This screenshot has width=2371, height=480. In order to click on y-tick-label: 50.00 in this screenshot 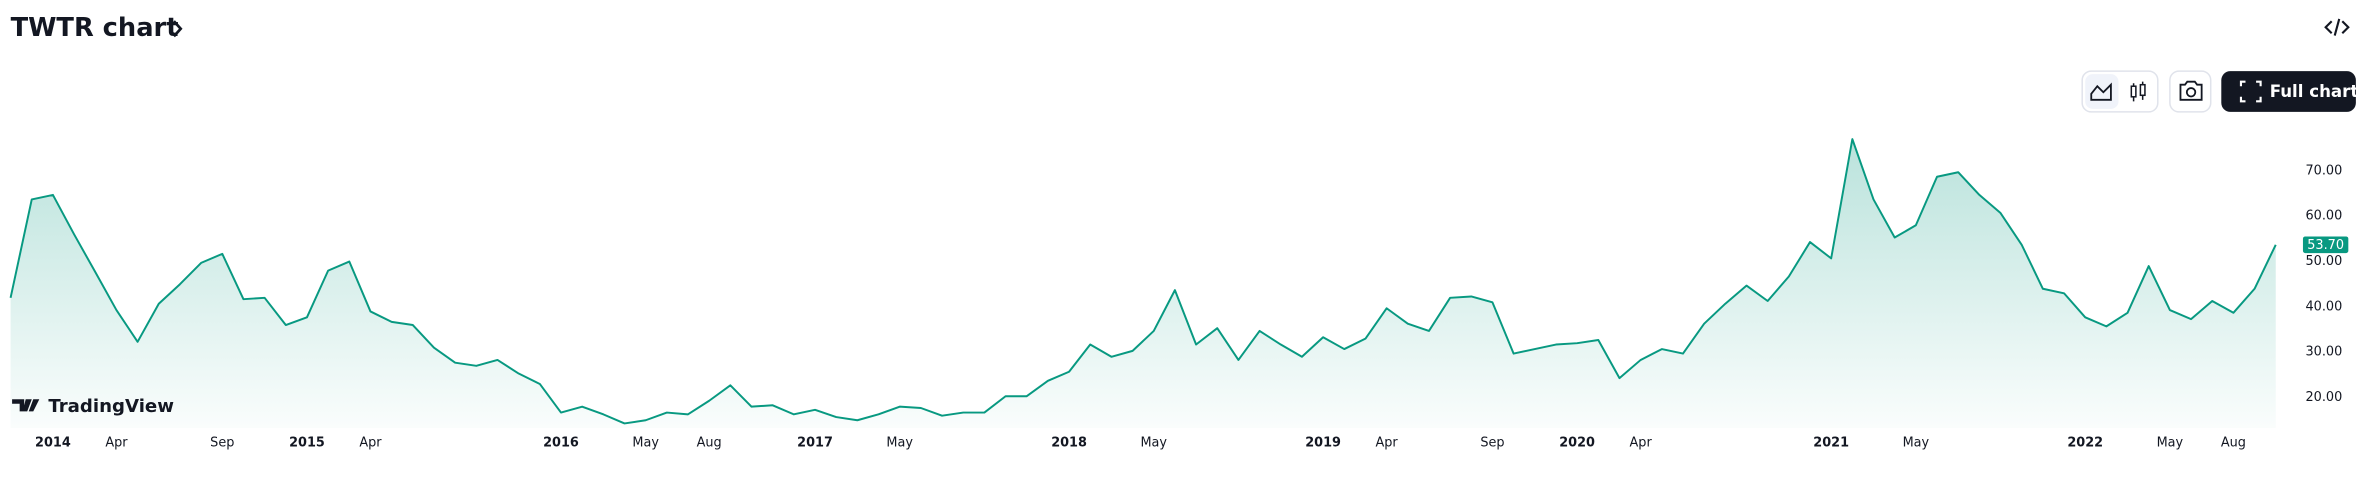, I will do `click(2323, 261)`.